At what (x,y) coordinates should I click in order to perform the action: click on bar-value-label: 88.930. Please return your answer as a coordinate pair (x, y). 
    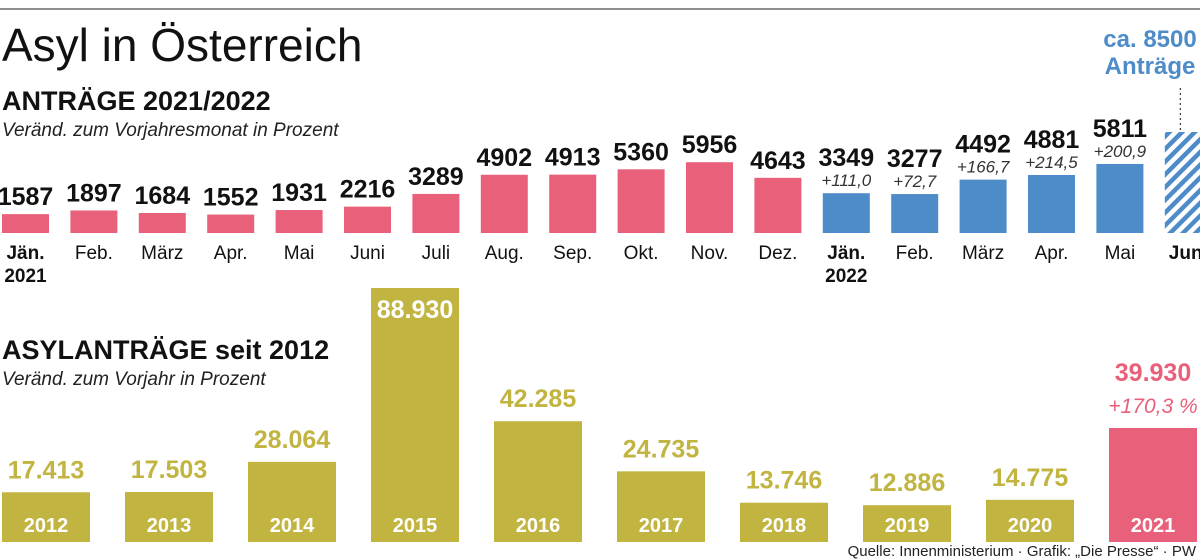
    Looking at the image, I should click on (415, 310).